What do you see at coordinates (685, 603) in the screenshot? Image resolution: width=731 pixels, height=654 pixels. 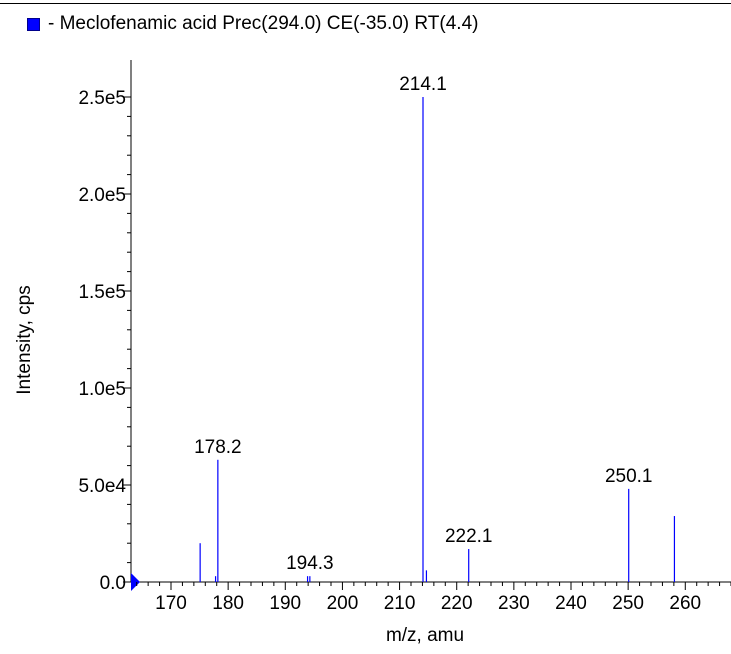 I see `x-tick-label: 260` at bounding box center [685, 603].